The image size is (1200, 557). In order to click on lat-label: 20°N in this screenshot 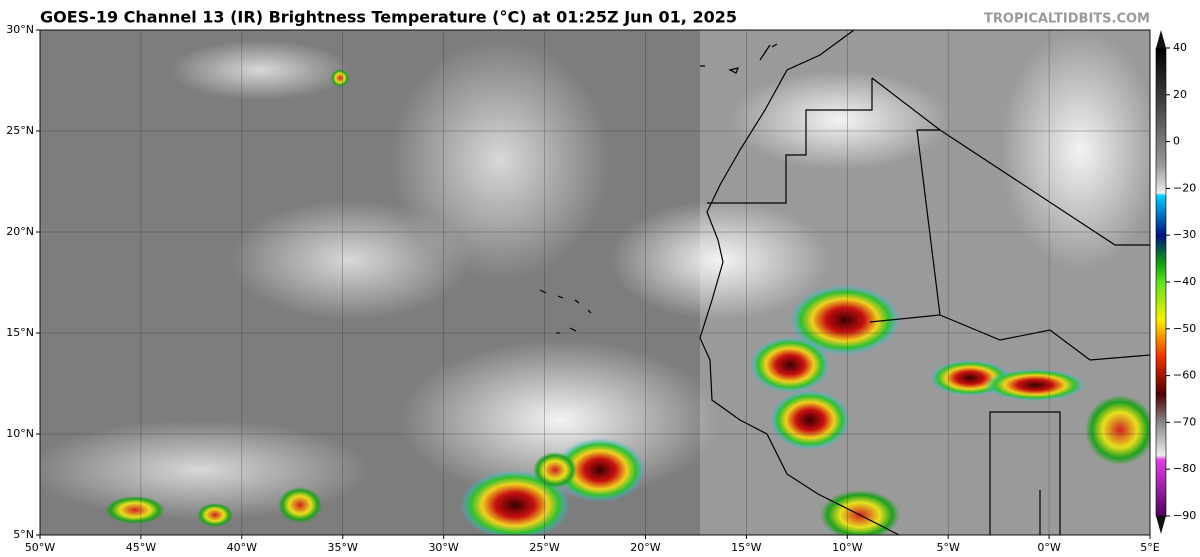, I will do `click(20, 231)`.